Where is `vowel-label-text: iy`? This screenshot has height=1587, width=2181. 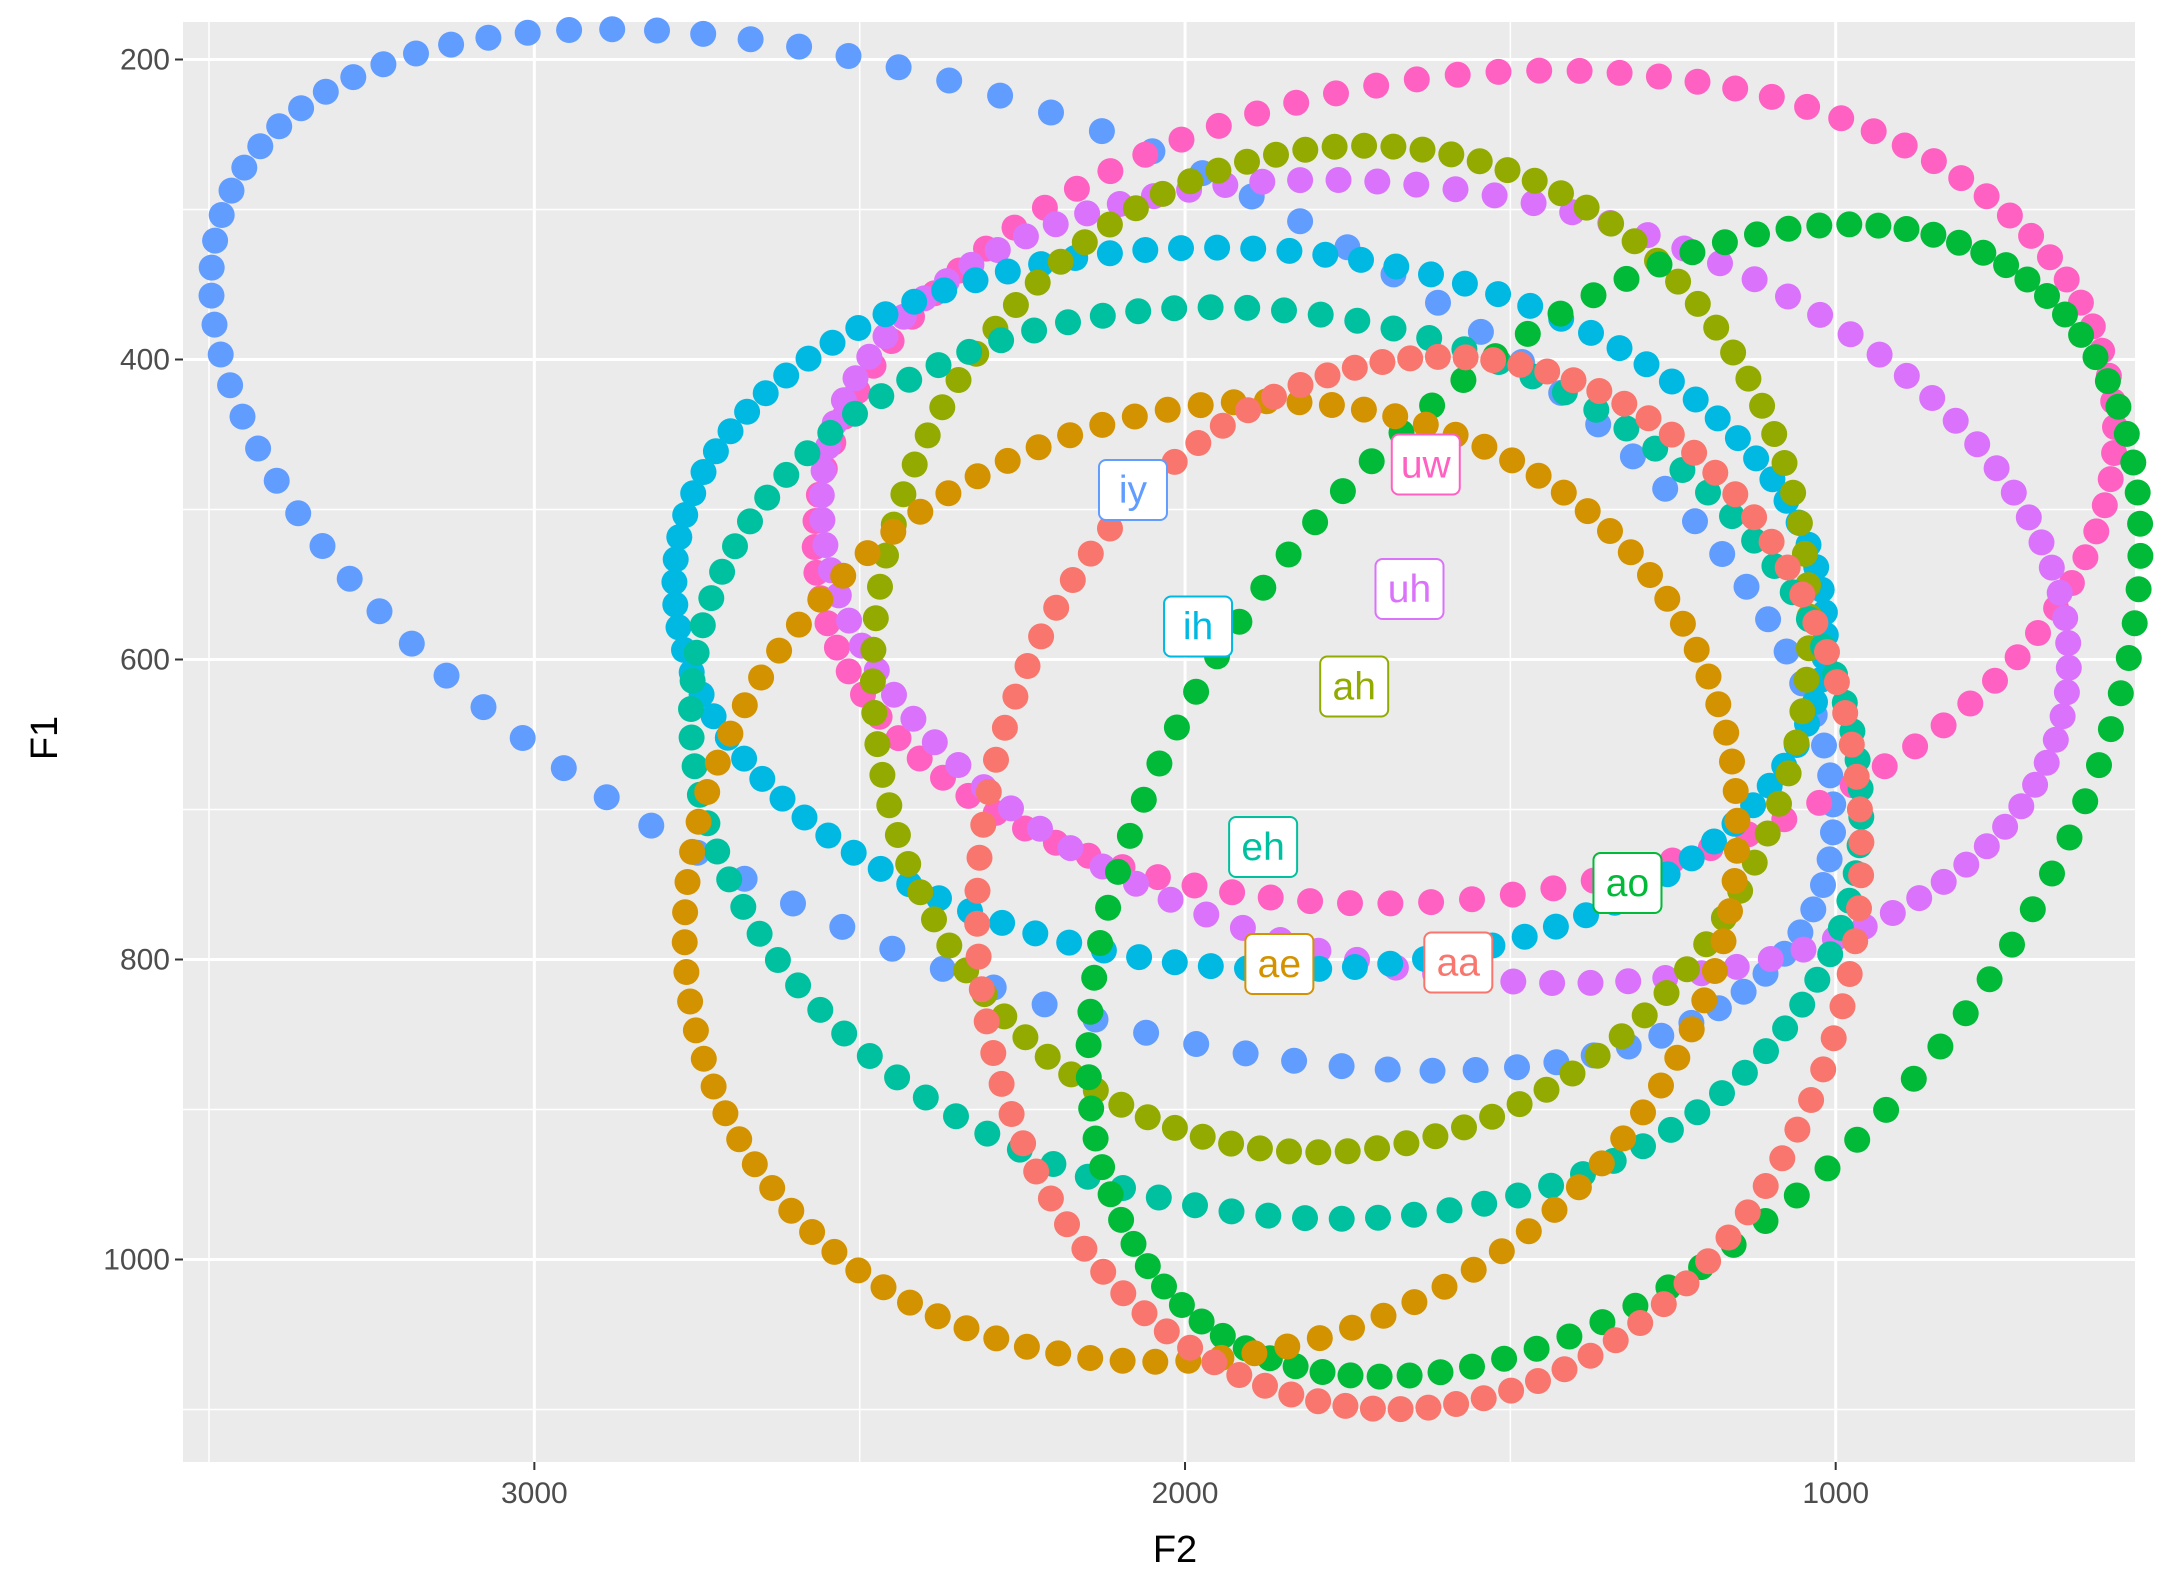 vowel-label-text: iy is located at coordinates (1133, 490).